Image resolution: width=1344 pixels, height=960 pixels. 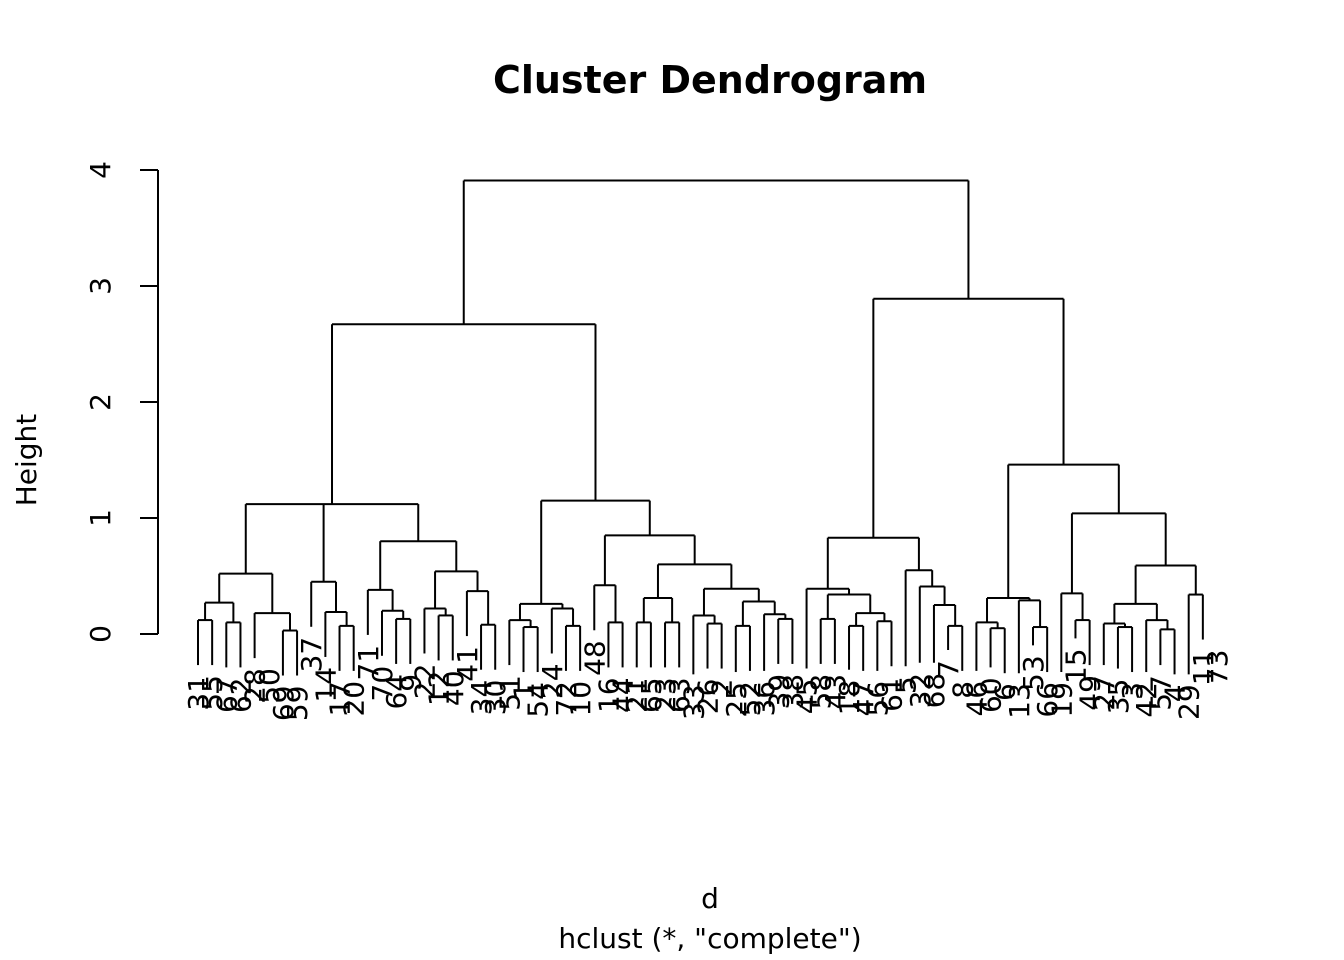 I want to click on leaf-label: 49, so click(x=1090, y=693).